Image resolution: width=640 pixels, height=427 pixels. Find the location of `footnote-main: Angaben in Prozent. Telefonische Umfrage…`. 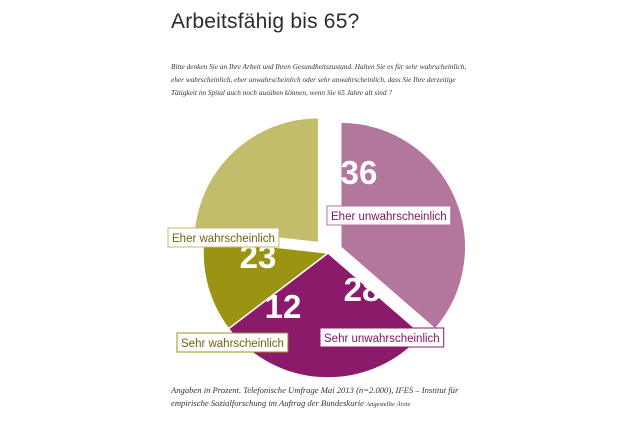

footnote-main: Angaben in Prozent. Telefonische Umfrage… is located at coordinates (315, 396).